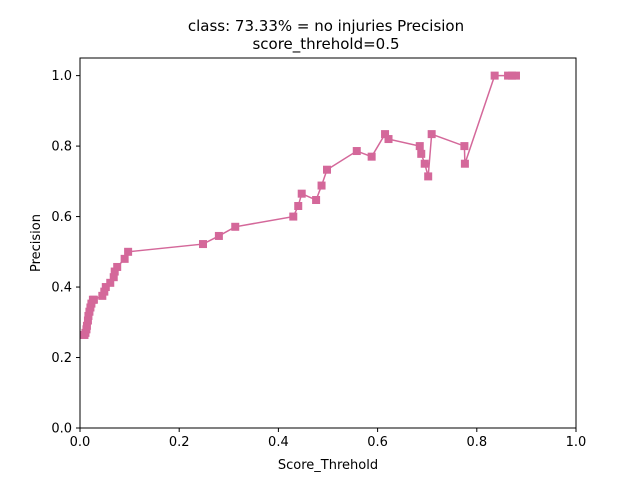  I want to click on x-tick-label: 0.8, so click(476, 442).